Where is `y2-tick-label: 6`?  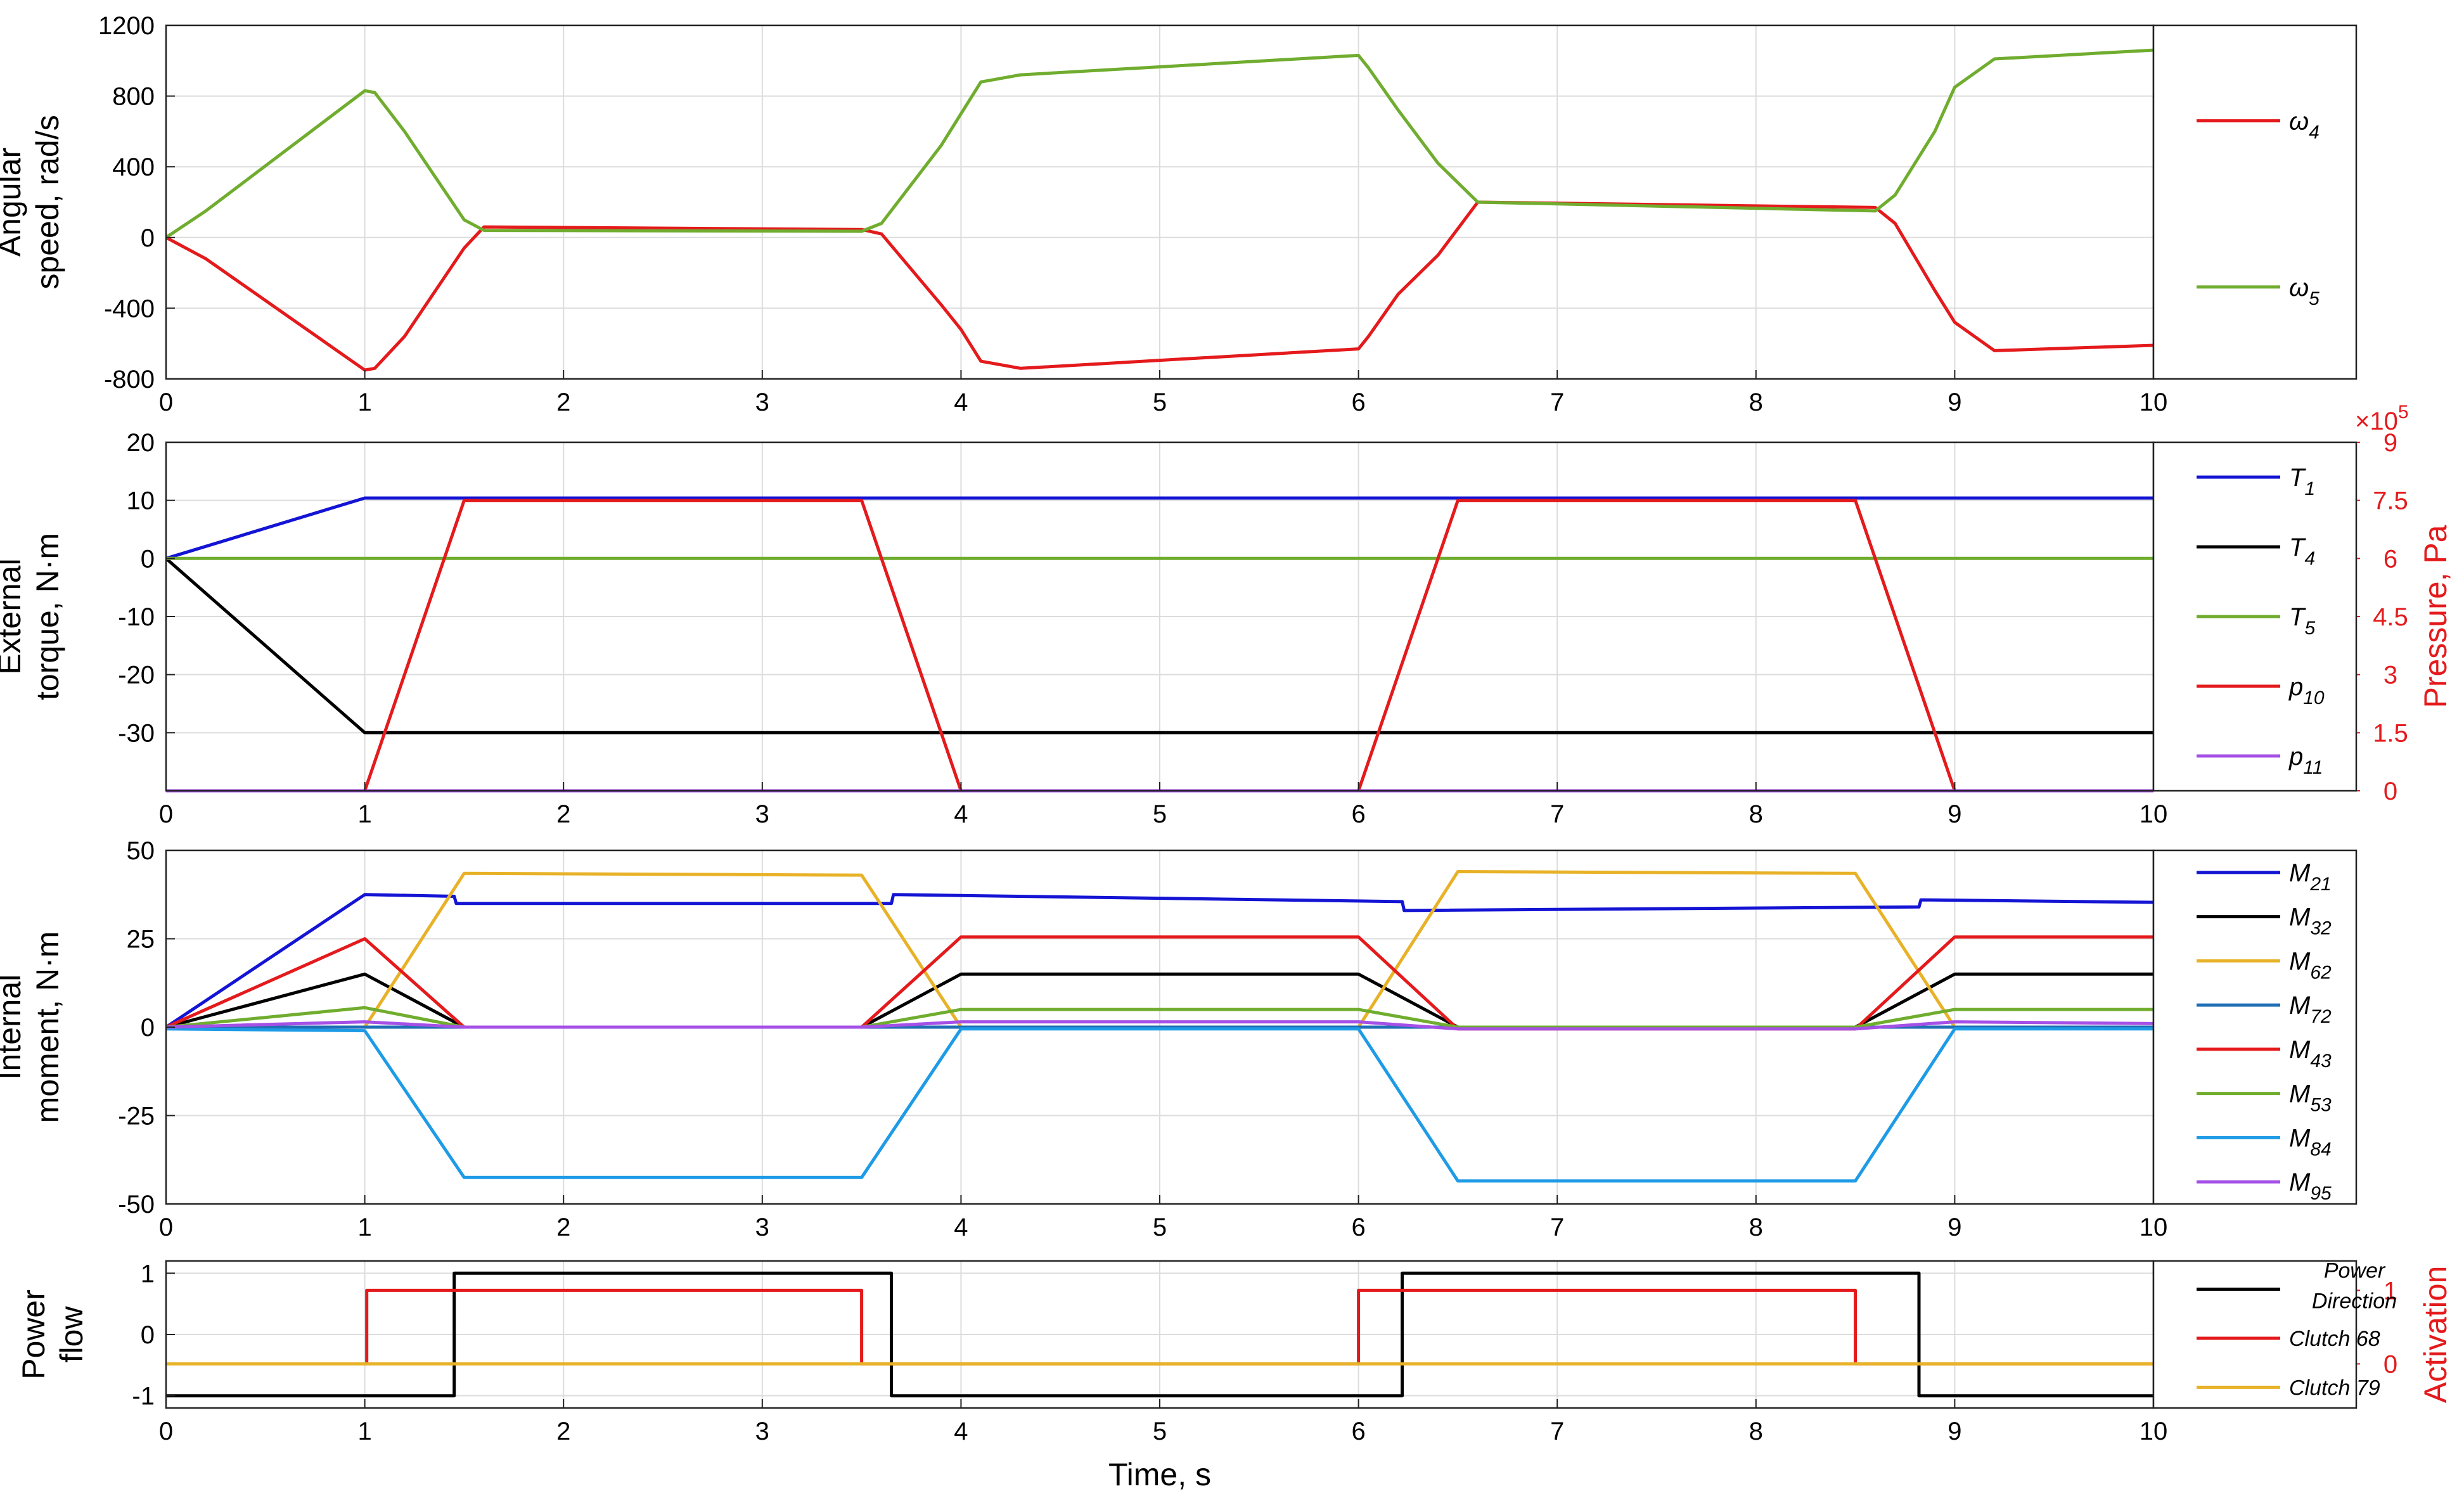 y2-tick-label: 6 is located at coordinates (2390, 559).